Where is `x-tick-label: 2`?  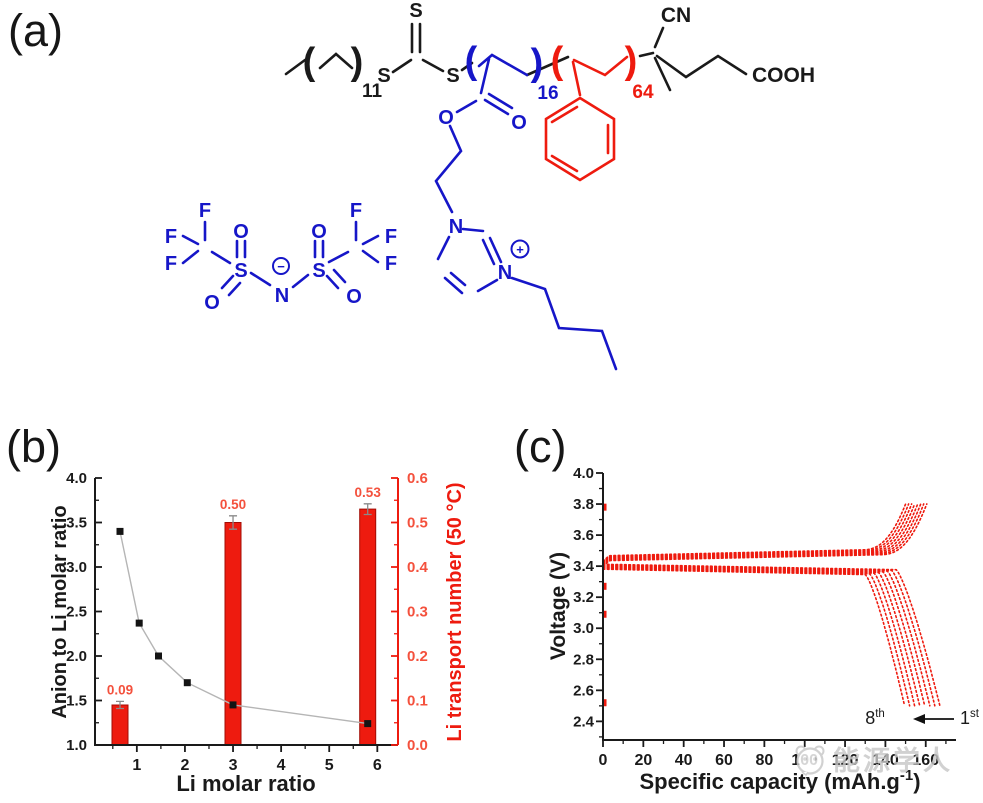
x-tick-label: 2 is located at coordinates (184, 765).